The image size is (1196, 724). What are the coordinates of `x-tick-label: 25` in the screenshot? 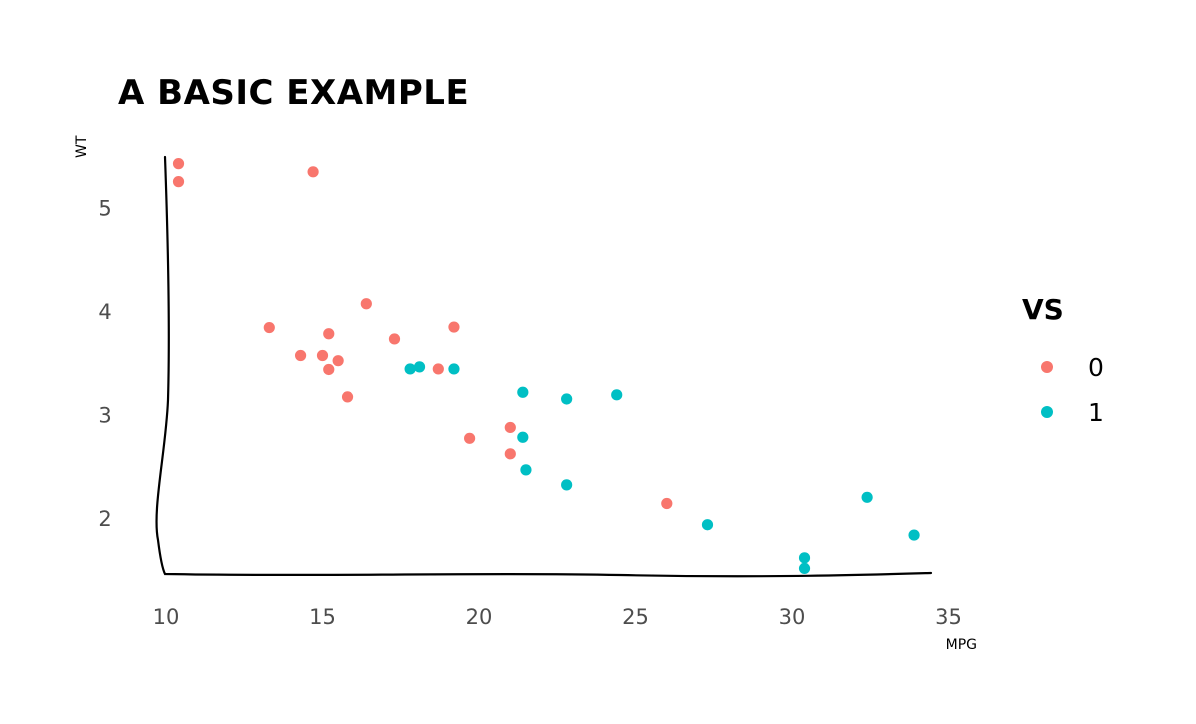 It's located at (635, 617).